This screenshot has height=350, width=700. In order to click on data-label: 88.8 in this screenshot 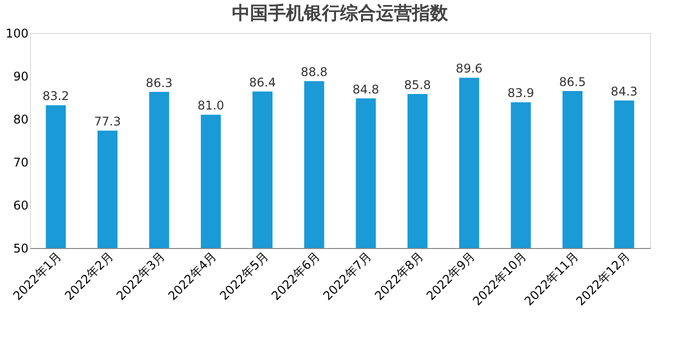, I will do `click(314, 72)`.